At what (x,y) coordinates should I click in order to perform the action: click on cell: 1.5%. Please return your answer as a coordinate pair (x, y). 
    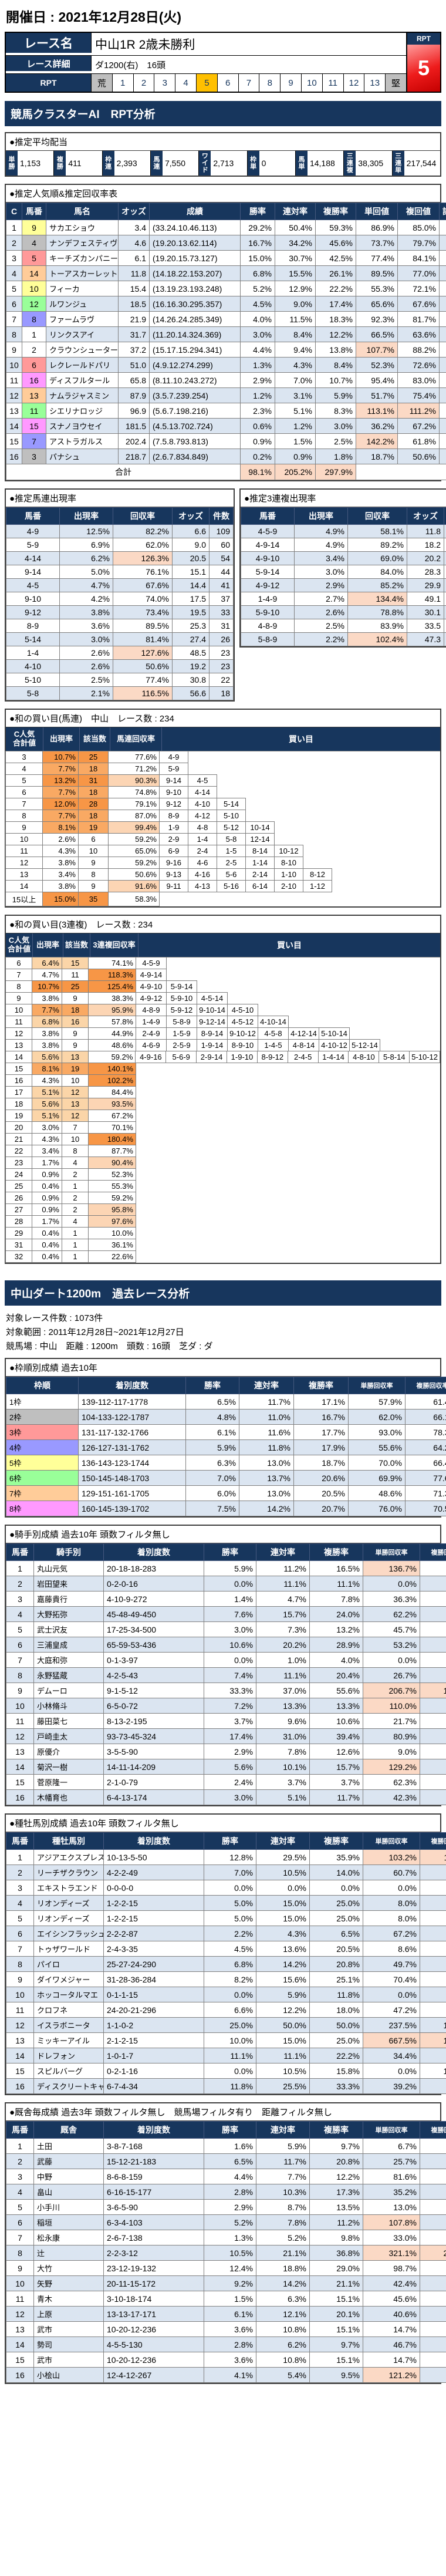
    Looking at the image, I should click on (296, 441).